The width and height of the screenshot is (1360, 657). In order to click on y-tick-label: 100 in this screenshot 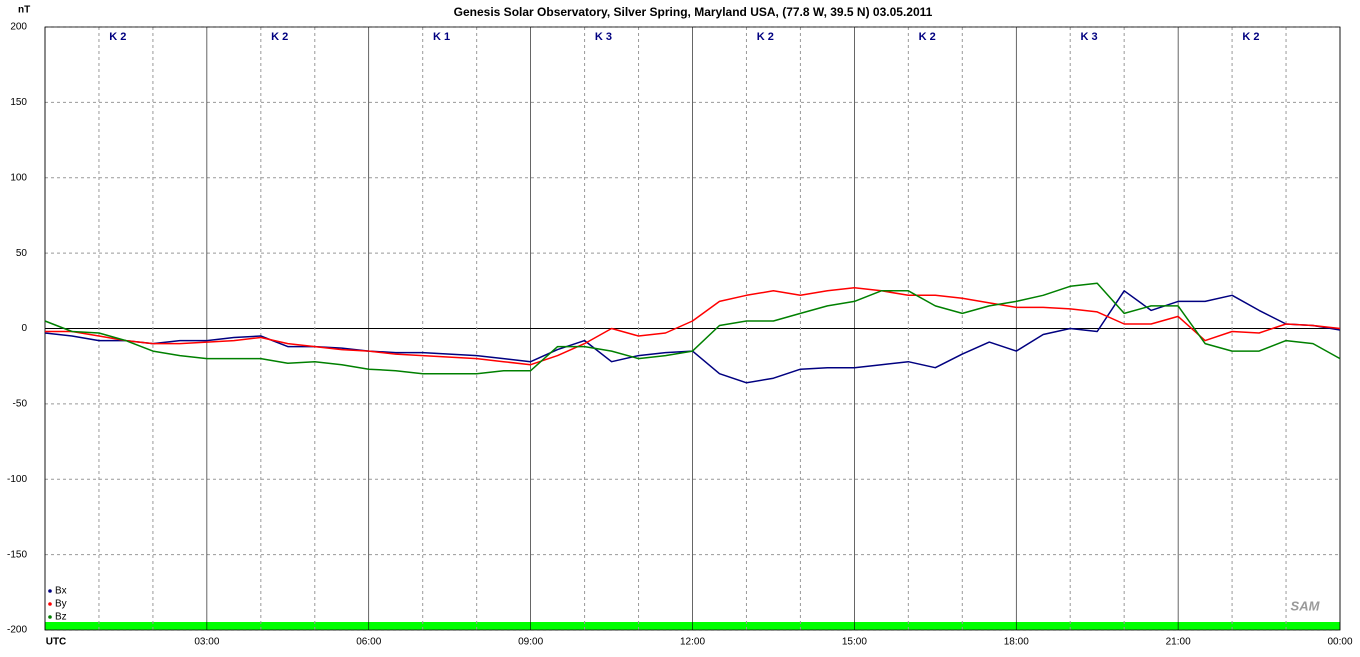, I will do `click(18, 177)`.